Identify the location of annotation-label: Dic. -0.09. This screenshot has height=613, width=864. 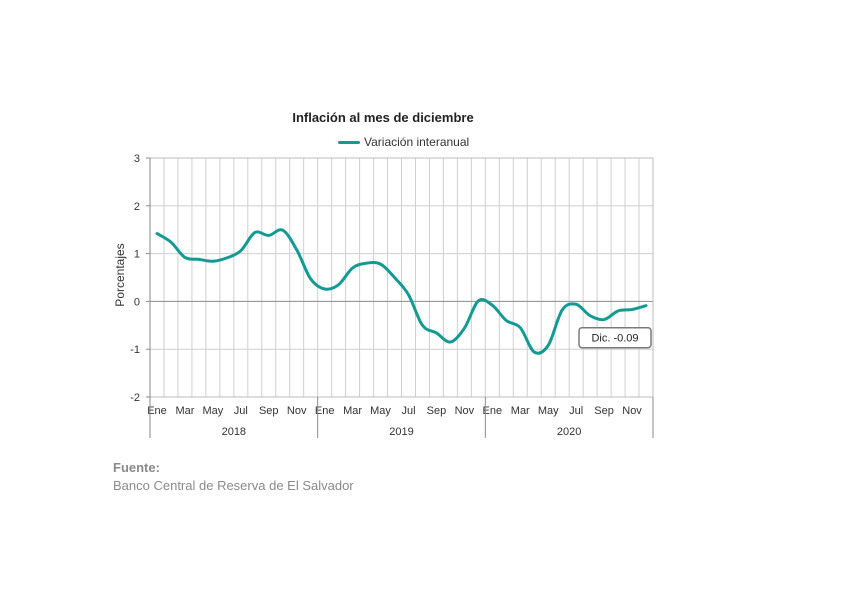
(614, 339).